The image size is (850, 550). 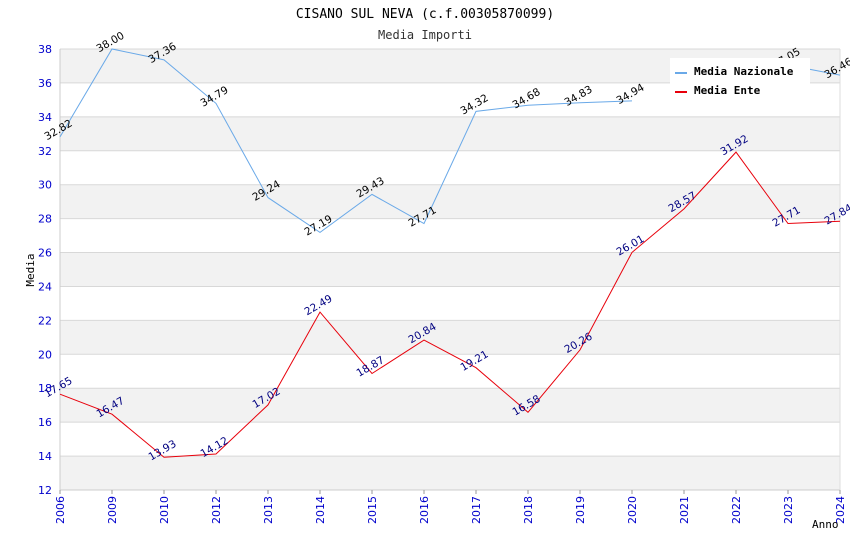 I want to click on x-tick-label: 2023, so click(x=788, y=510).